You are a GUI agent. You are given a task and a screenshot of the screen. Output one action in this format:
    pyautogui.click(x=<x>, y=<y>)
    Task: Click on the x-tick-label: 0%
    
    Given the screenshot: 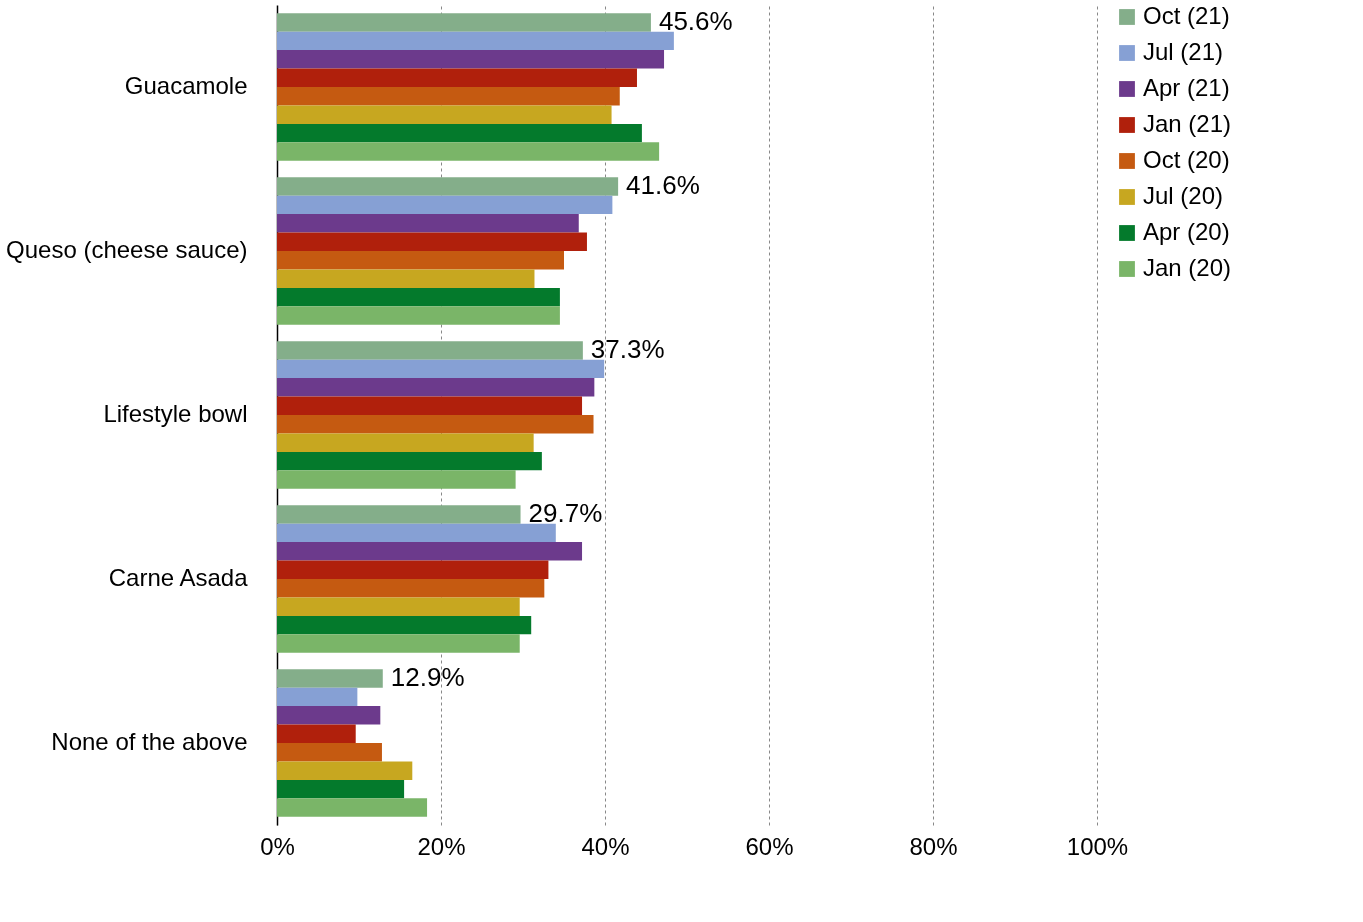 What is the action you would take?
    pyautogui.click(x=277, y=846)
    